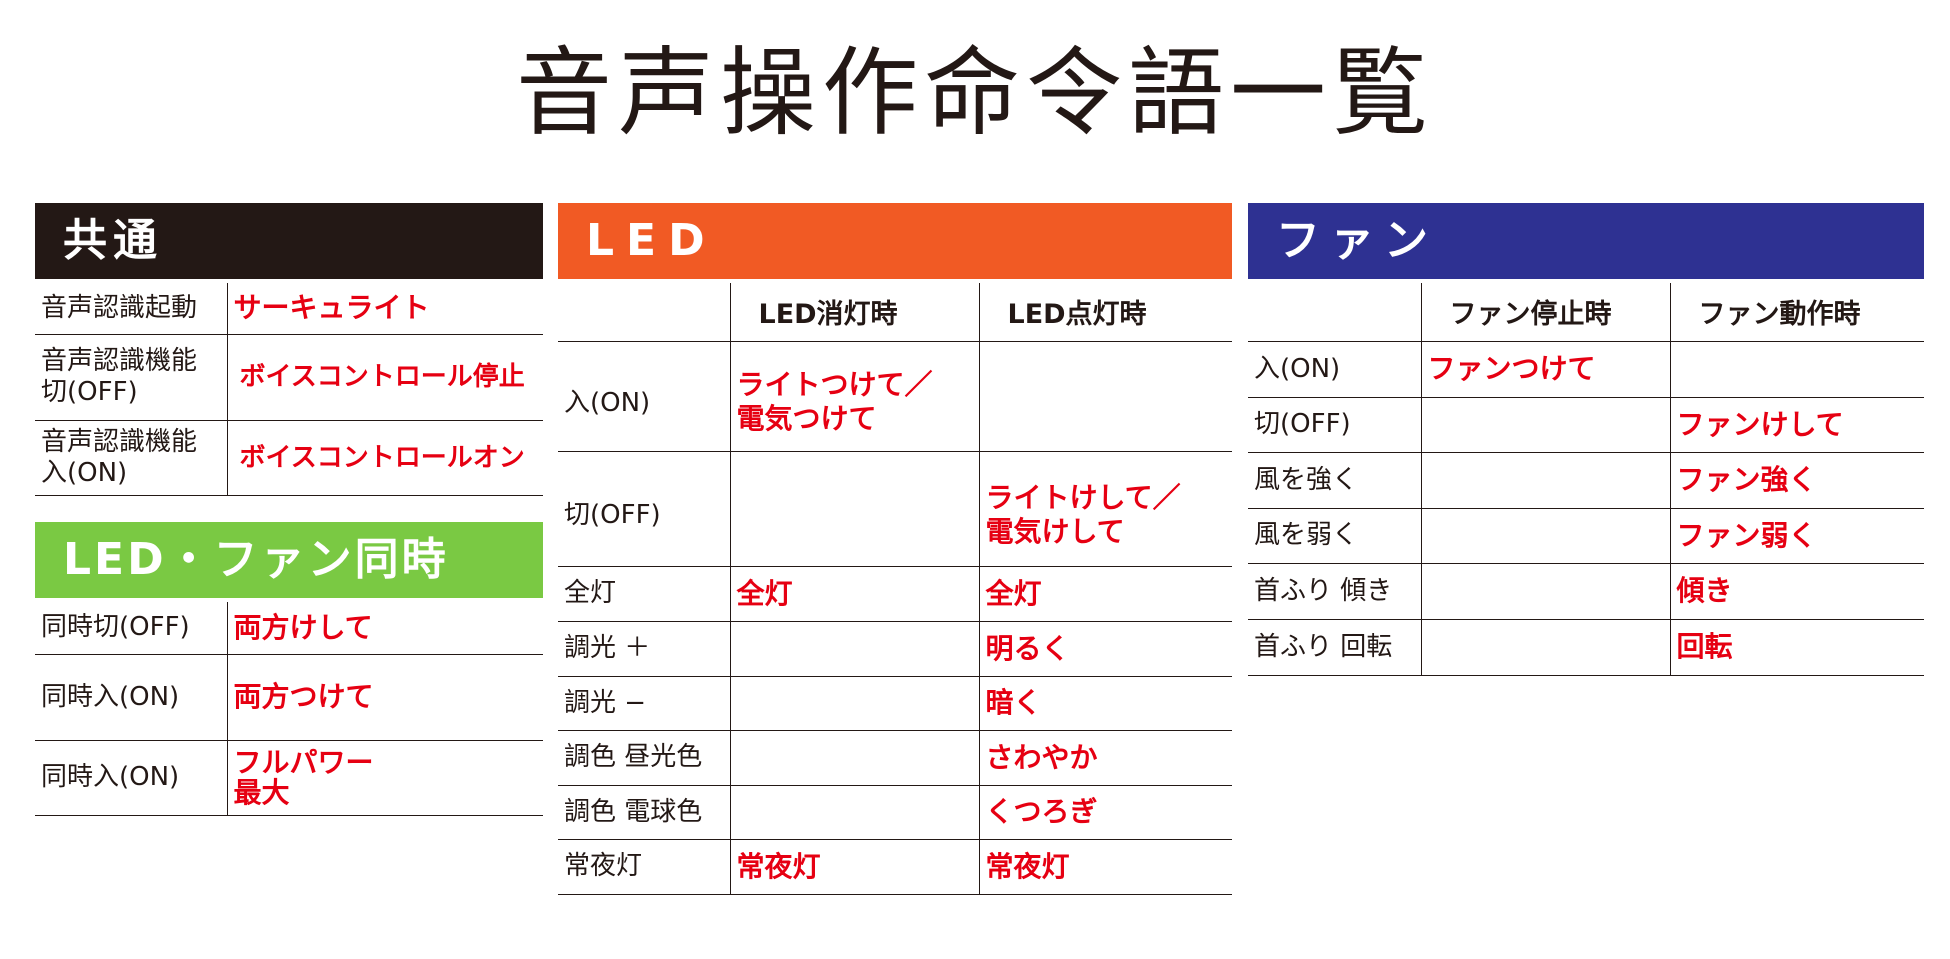  Describe the element at coordinates (1796, 369) in the screenshot. I see `command-fan-running` at that location.